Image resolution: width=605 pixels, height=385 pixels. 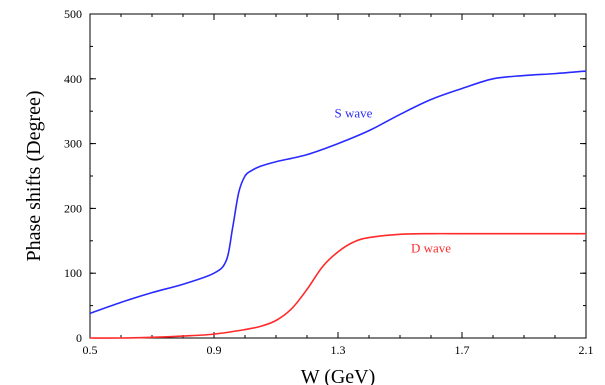 What do you see at coordinates (354, 113) in the screenshot?
I see `series-label: S wave` at bounding box center [354, 113].